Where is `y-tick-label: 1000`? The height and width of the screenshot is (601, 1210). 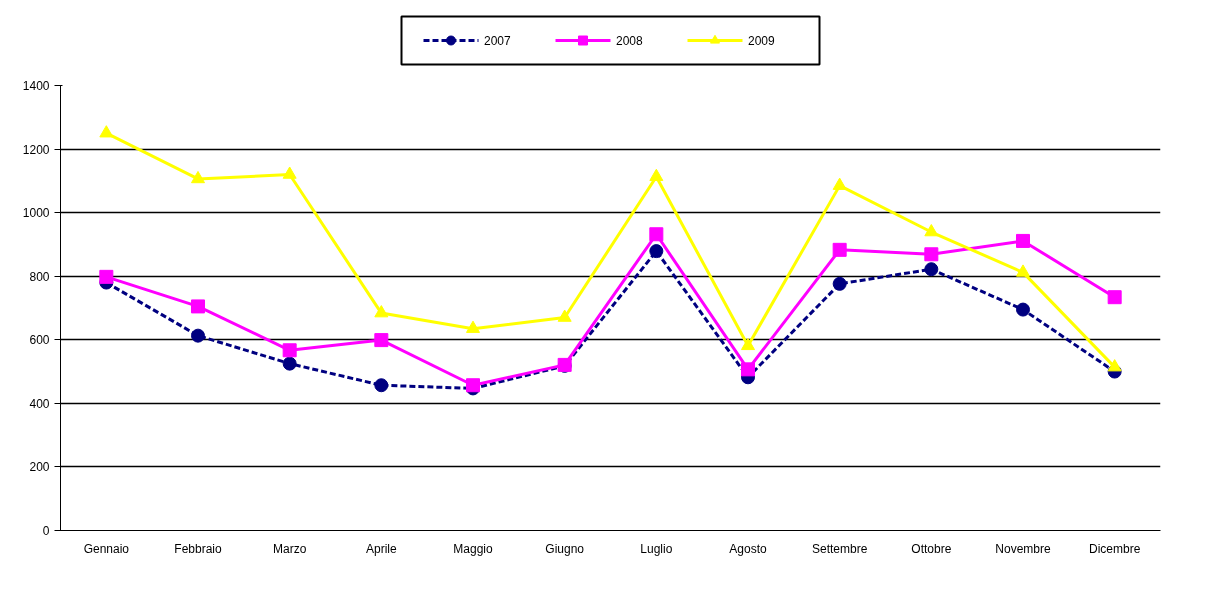
y-tick-label: 1000 is located at coordinates (36, 213).